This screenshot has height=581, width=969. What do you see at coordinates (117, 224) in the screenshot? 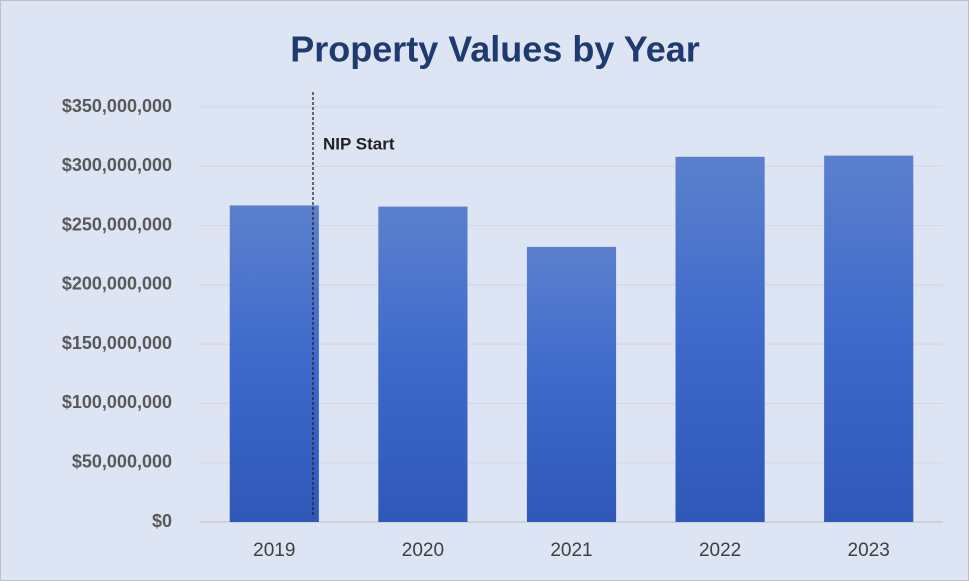
I see `y-tick-label: $250,000,000` at bounding box center [117, 224].